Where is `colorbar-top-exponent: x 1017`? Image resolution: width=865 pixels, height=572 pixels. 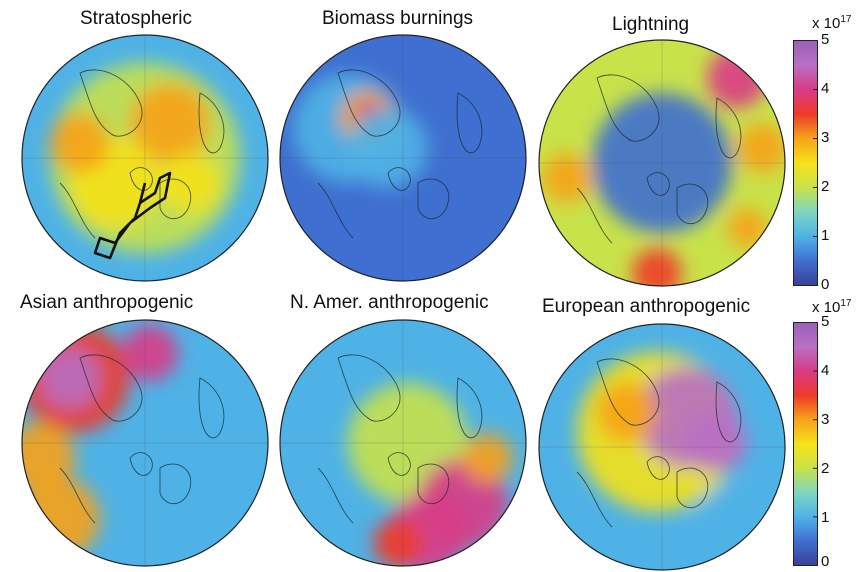
colorbar-top-exponent: x 1017 is located at coordinates (831, 23).